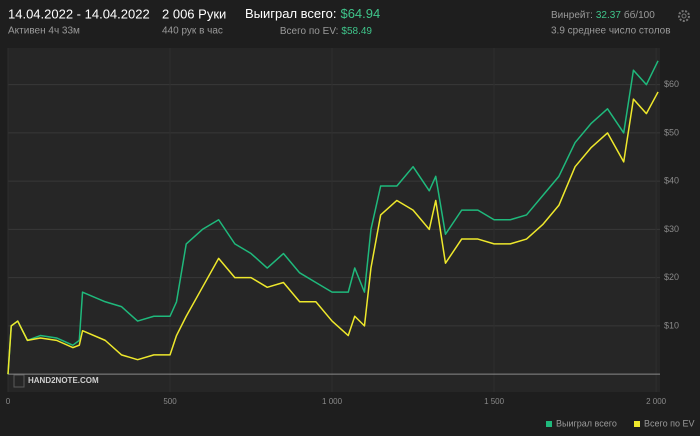 This screenshot has height=436, width=700. What do you see at coordinates (309, 31) in the screenshot?
I see `ev-label: Всего по EV:` at bounding box center [309, 31].